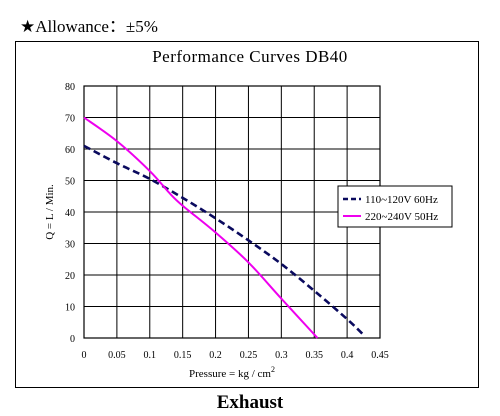  What do you see at coordinates (70, 245) in the screenshot?
I see `y-tick-label: 30` at bounding box center [70, 245].